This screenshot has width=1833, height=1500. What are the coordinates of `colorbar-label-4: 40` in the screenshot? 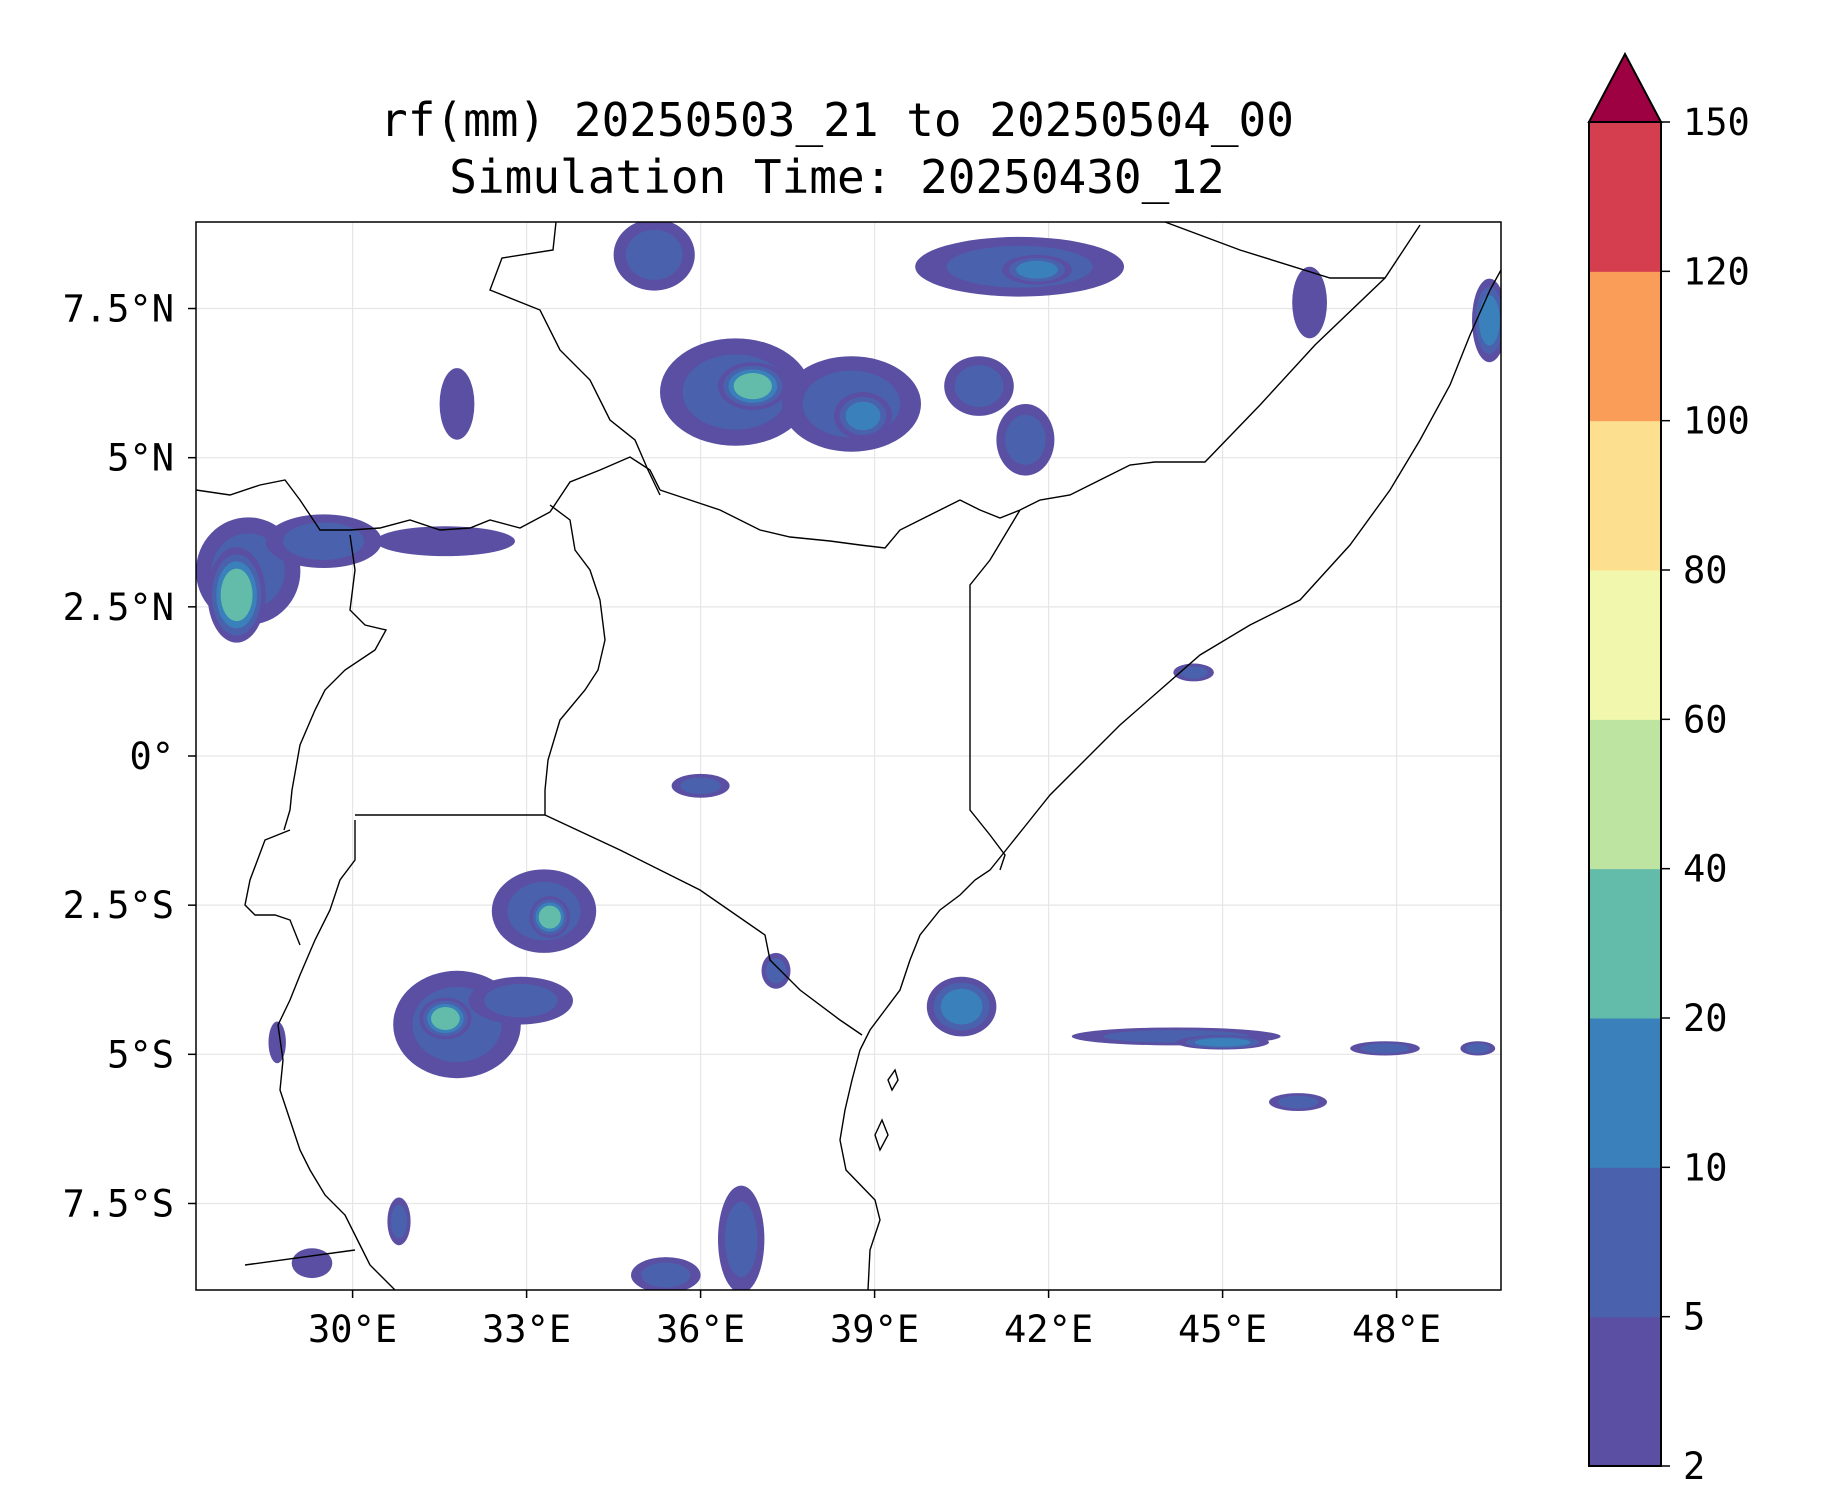 It's located at (1705, 869).